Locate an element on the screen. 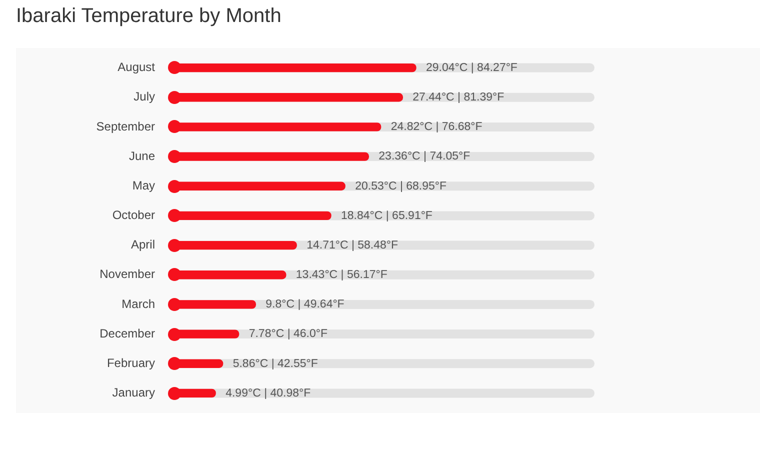 This screenshot has width=760, height=453. data-label: 13.43°C | 56.17°F is located at coordinates (342, 275).